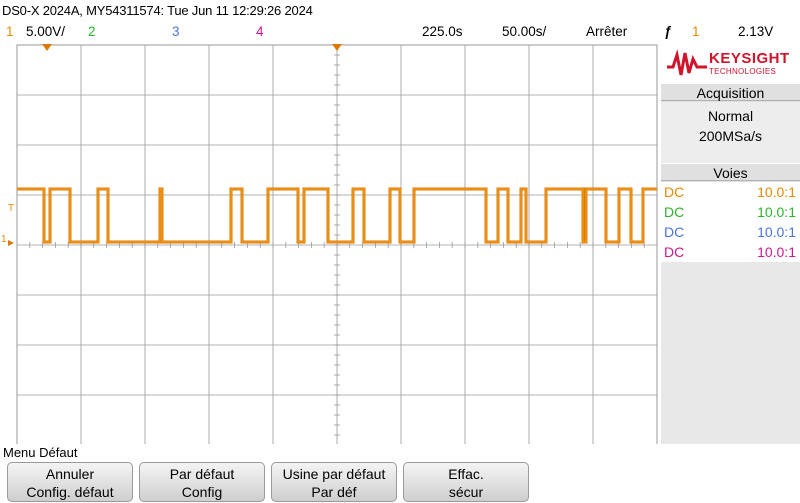 This screenshot has height=503, width=800. I want to click on horizontal-delay: 225.0ѕ, so click(442, 31).